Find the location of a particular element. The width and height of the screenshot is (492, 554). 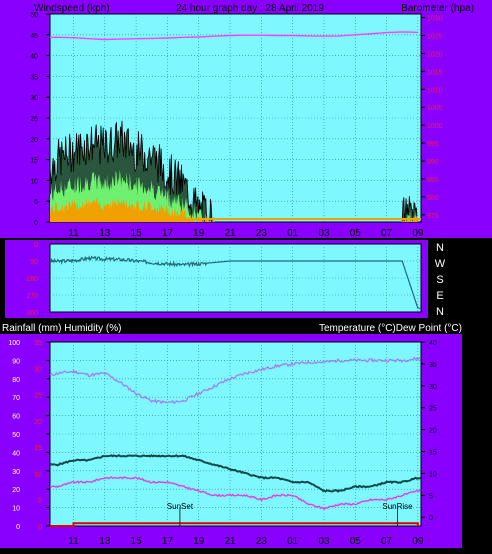

barometer-series is located at coordinates (234, 36).